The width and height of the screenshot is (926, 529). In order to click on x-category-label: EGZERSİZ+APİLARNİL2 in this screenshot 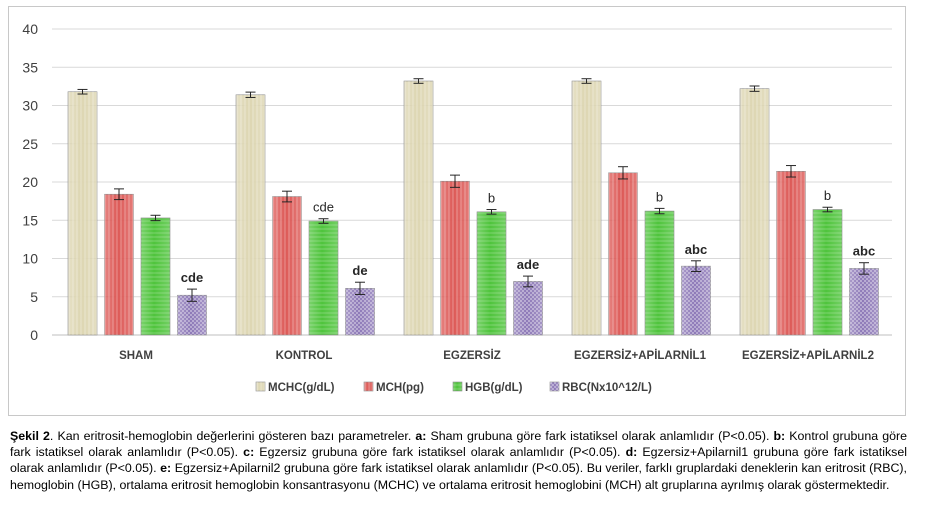, I will do `click(808, 355)`.